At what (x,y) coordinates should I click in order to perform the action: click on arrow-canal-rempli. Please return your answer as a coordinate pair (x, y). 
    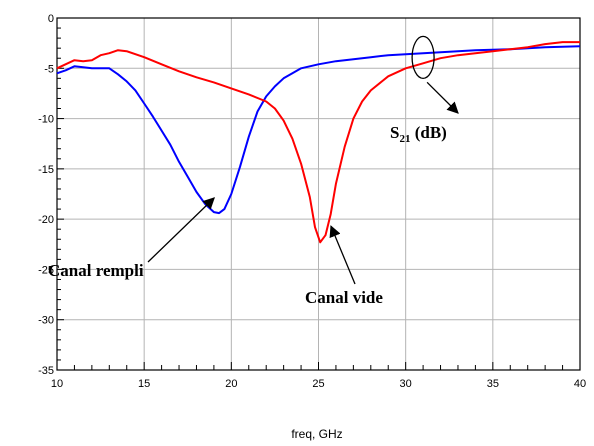
    Looking at the image, I should click on (181, 230).